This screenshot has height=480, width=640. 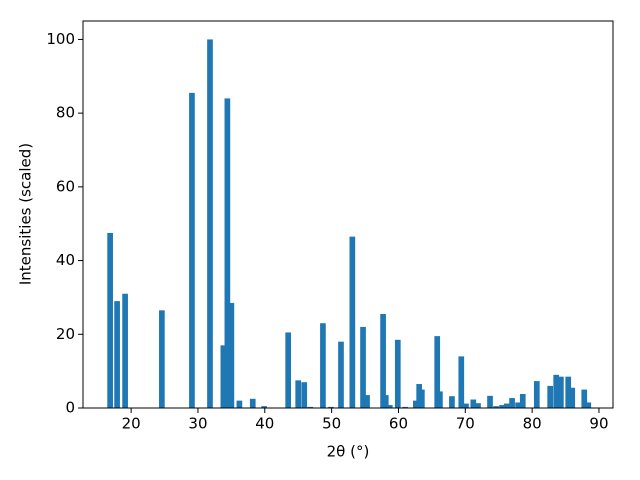 I want to click on x-tick-label: 90, so click(x=598, y=424).